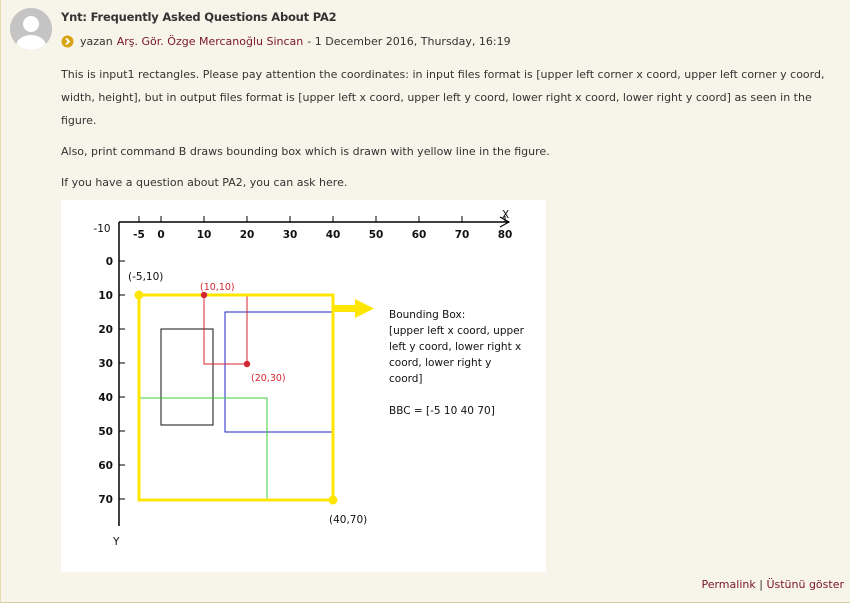 This screenshot has width=852, height=605. I want to click on x-tick-marks, so click(322, 219).